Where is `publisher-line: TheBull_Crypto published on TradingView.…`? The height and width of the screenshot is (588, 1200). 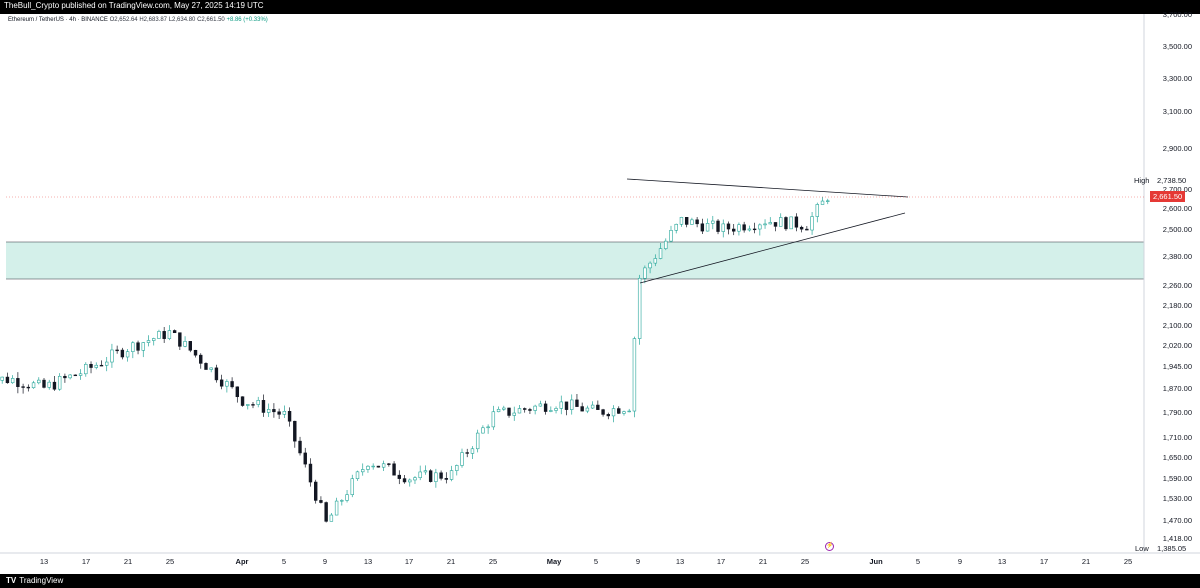 publisher-line: TheBull_Crypto published on TradingView.… is located at coordinates (134, 5).